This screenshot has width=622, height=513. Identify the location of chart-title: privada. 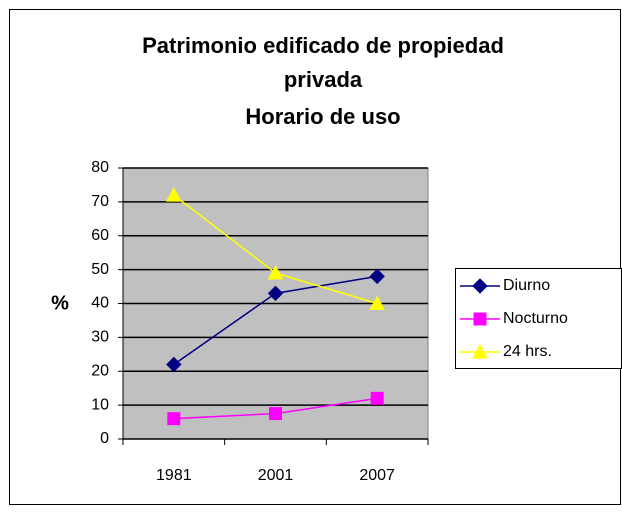
(323, 79).